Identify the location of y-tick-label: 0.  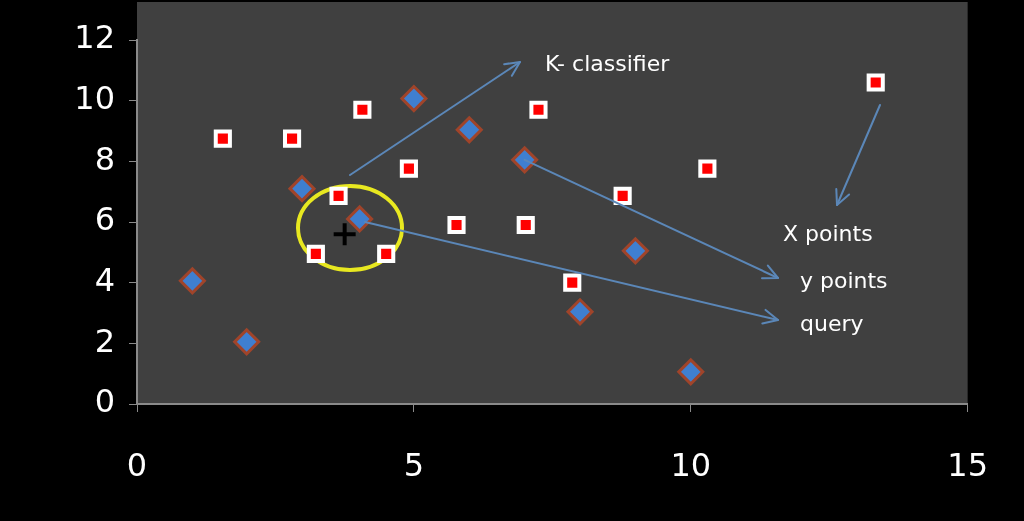
(104, 401).